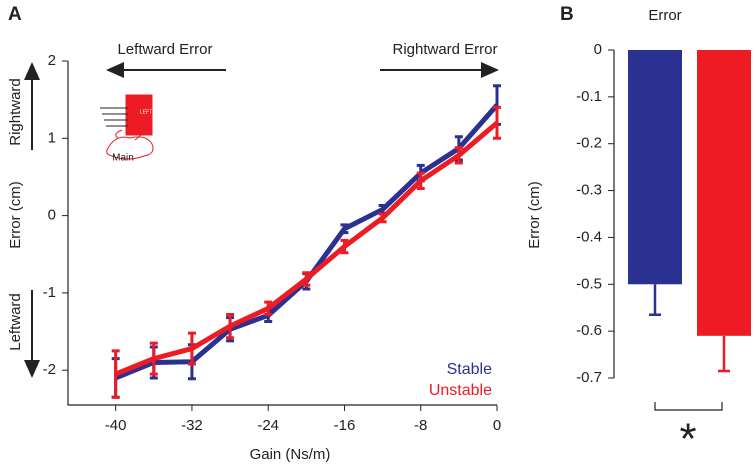  What do you see at coordinates (444, 49) in the screenshot?
I see `annotation: Rightward Error` at bounding box center [444, 49].